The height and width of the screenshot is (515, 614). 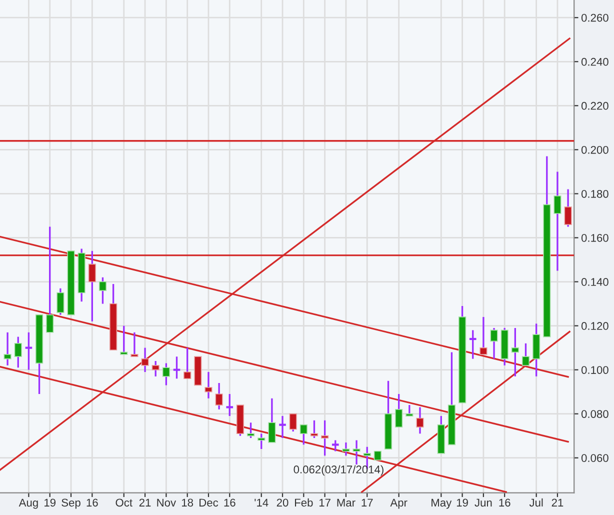 I want to click on x-tick-label: Jul, so click(x=536, y=502).